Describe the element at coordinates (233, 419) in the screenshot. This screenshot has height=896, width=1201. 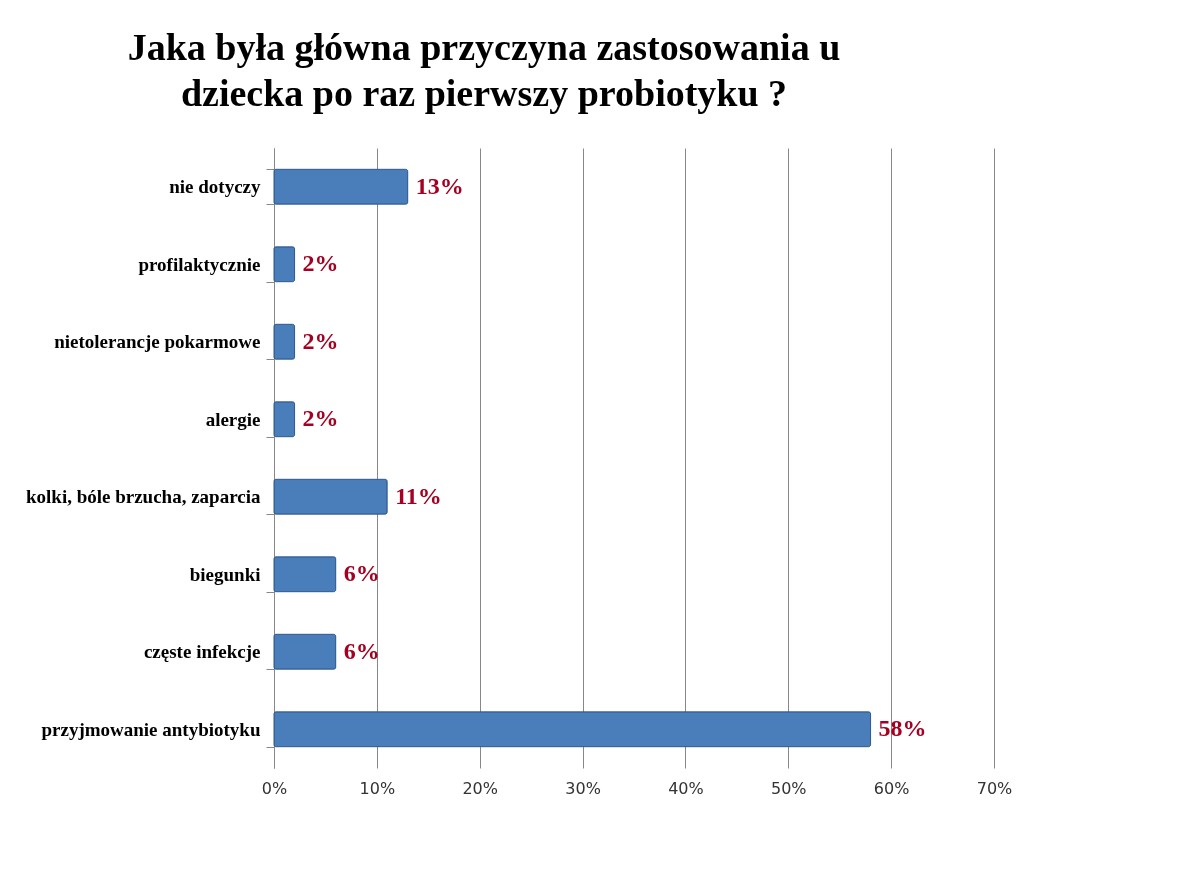
I see `y-tick-label: alergie` at that location.